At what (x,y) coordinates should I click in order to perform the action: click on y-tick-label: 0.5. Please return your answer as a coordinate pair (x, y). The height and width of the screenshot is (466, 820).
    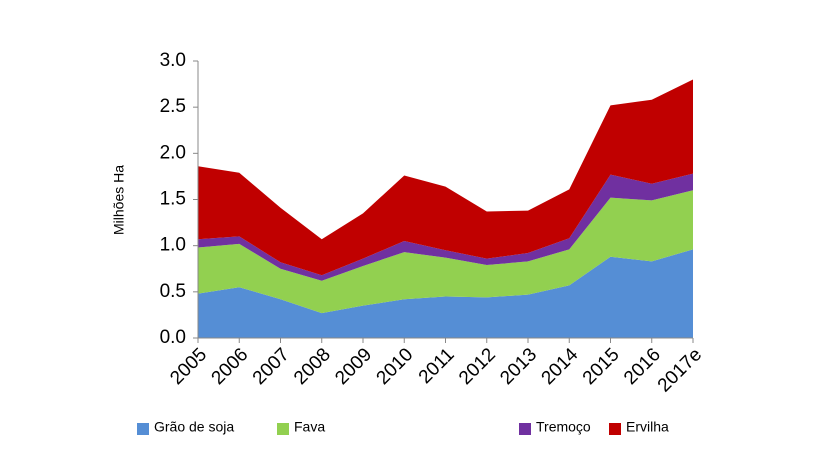
    Looking at the image, I should click on (173, 291).